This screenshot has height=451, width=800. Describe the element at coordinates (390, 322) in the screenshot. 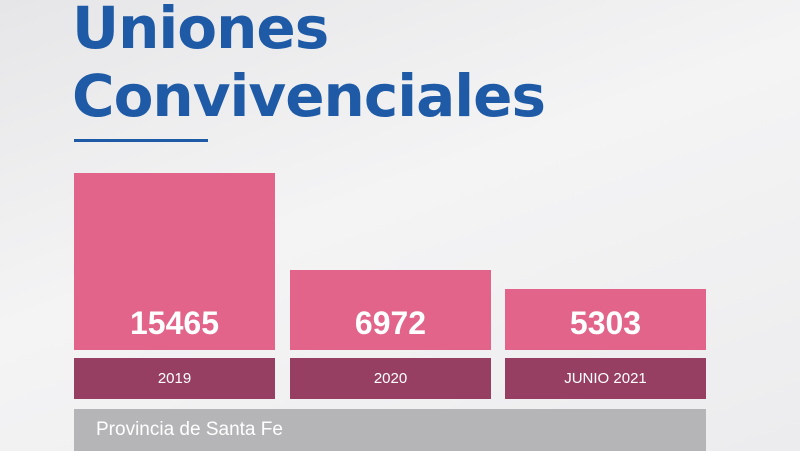

I see `data-label: 6972` at that location.